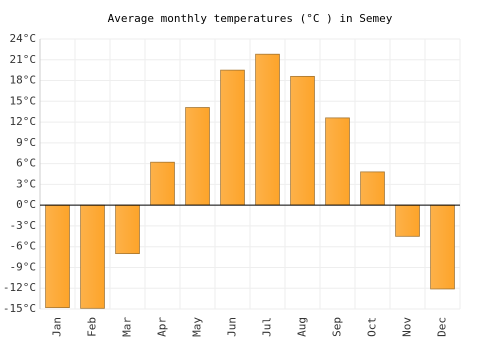 The width and height of the screenshot is (500, 350). Describe the element at coordinates (197, 327) in the screenshot. I see `x-tick-label: May` at that location.